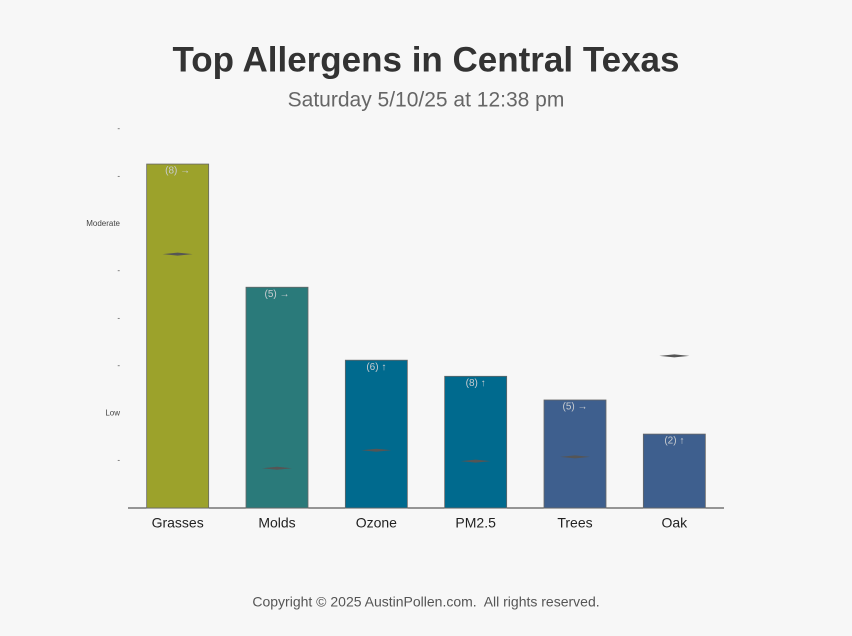 Image resolution: width=852 pixels, height=636 pixels. I want to click on bar-label: (2) ↑, so click(674, 441).